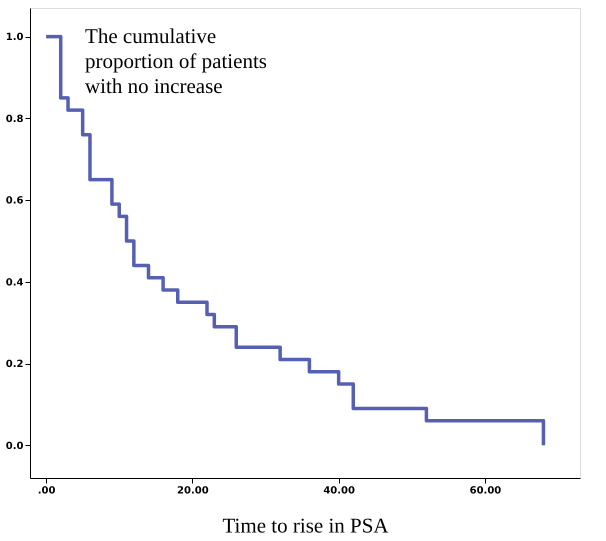  I want to click on y-tick-label: 0.0, so click(15, 446).